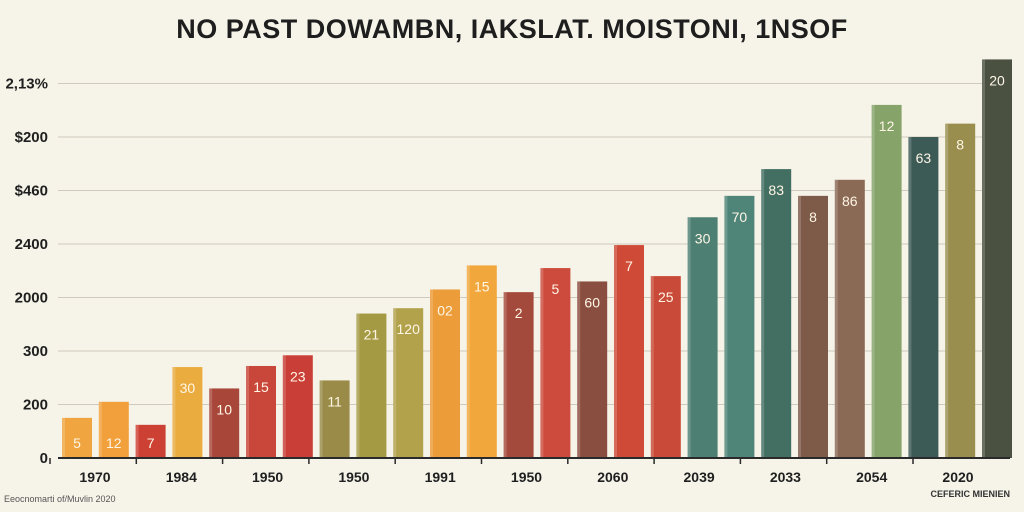  What do you see at coordinates (44, 458) in the screenshot?
I see `y-tick-label: 0` at bounding box center [44, 458].